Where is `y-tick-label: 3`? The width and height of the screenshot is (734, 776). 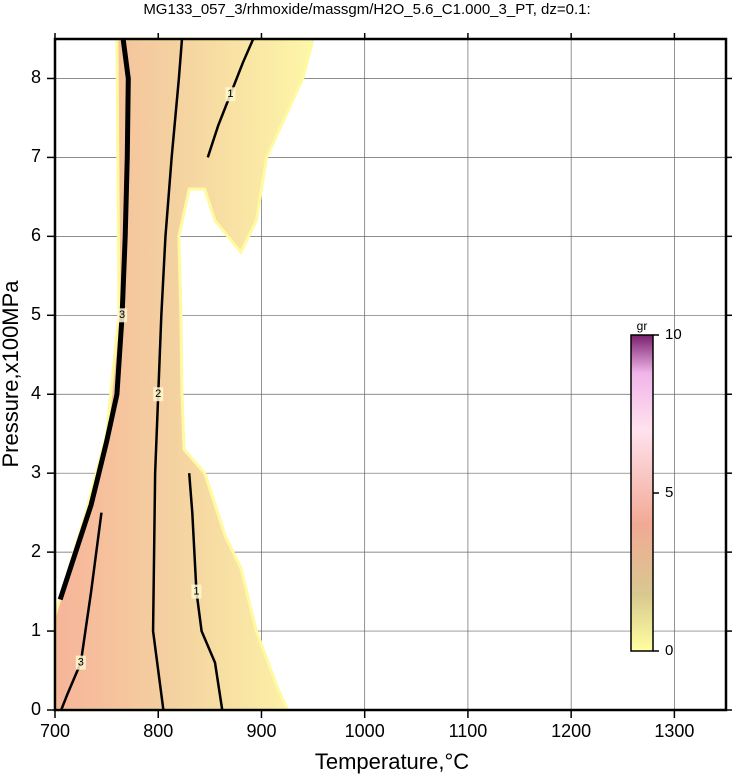
y-tick-label: 3 is located at coordinates (36, 472).